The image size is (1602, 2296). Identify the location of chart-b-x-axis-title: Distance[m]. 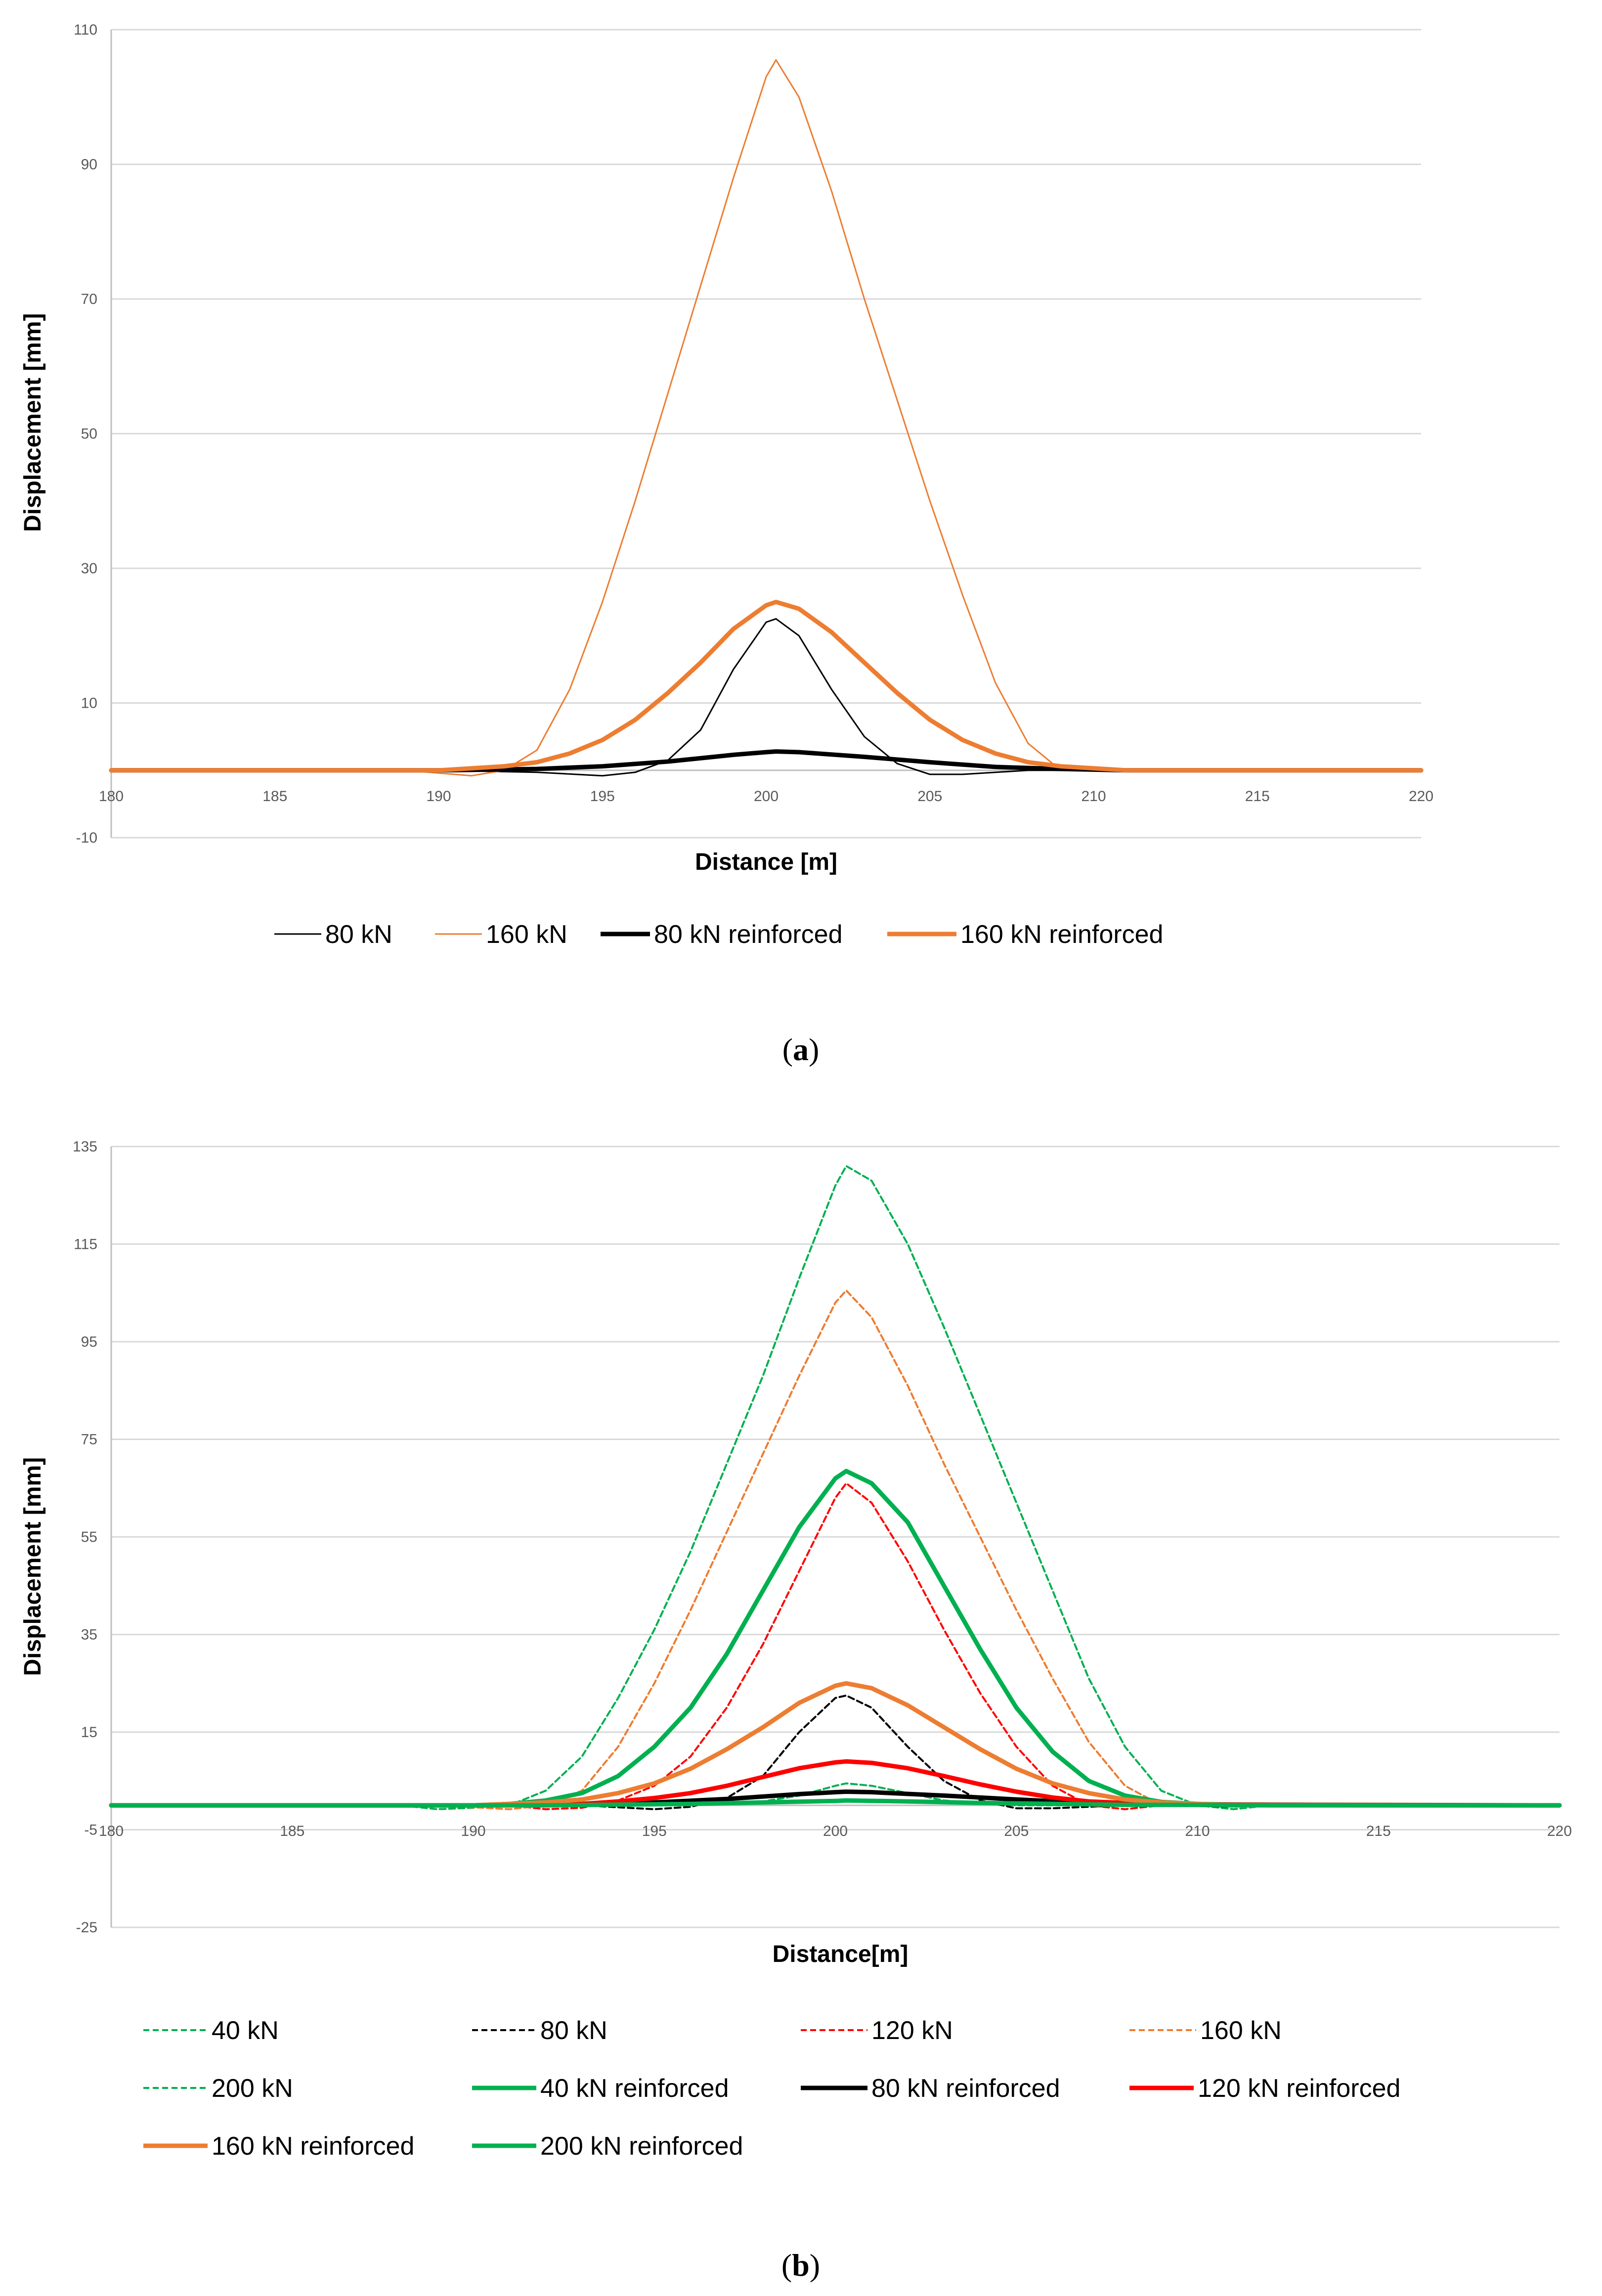
(841, 1954).